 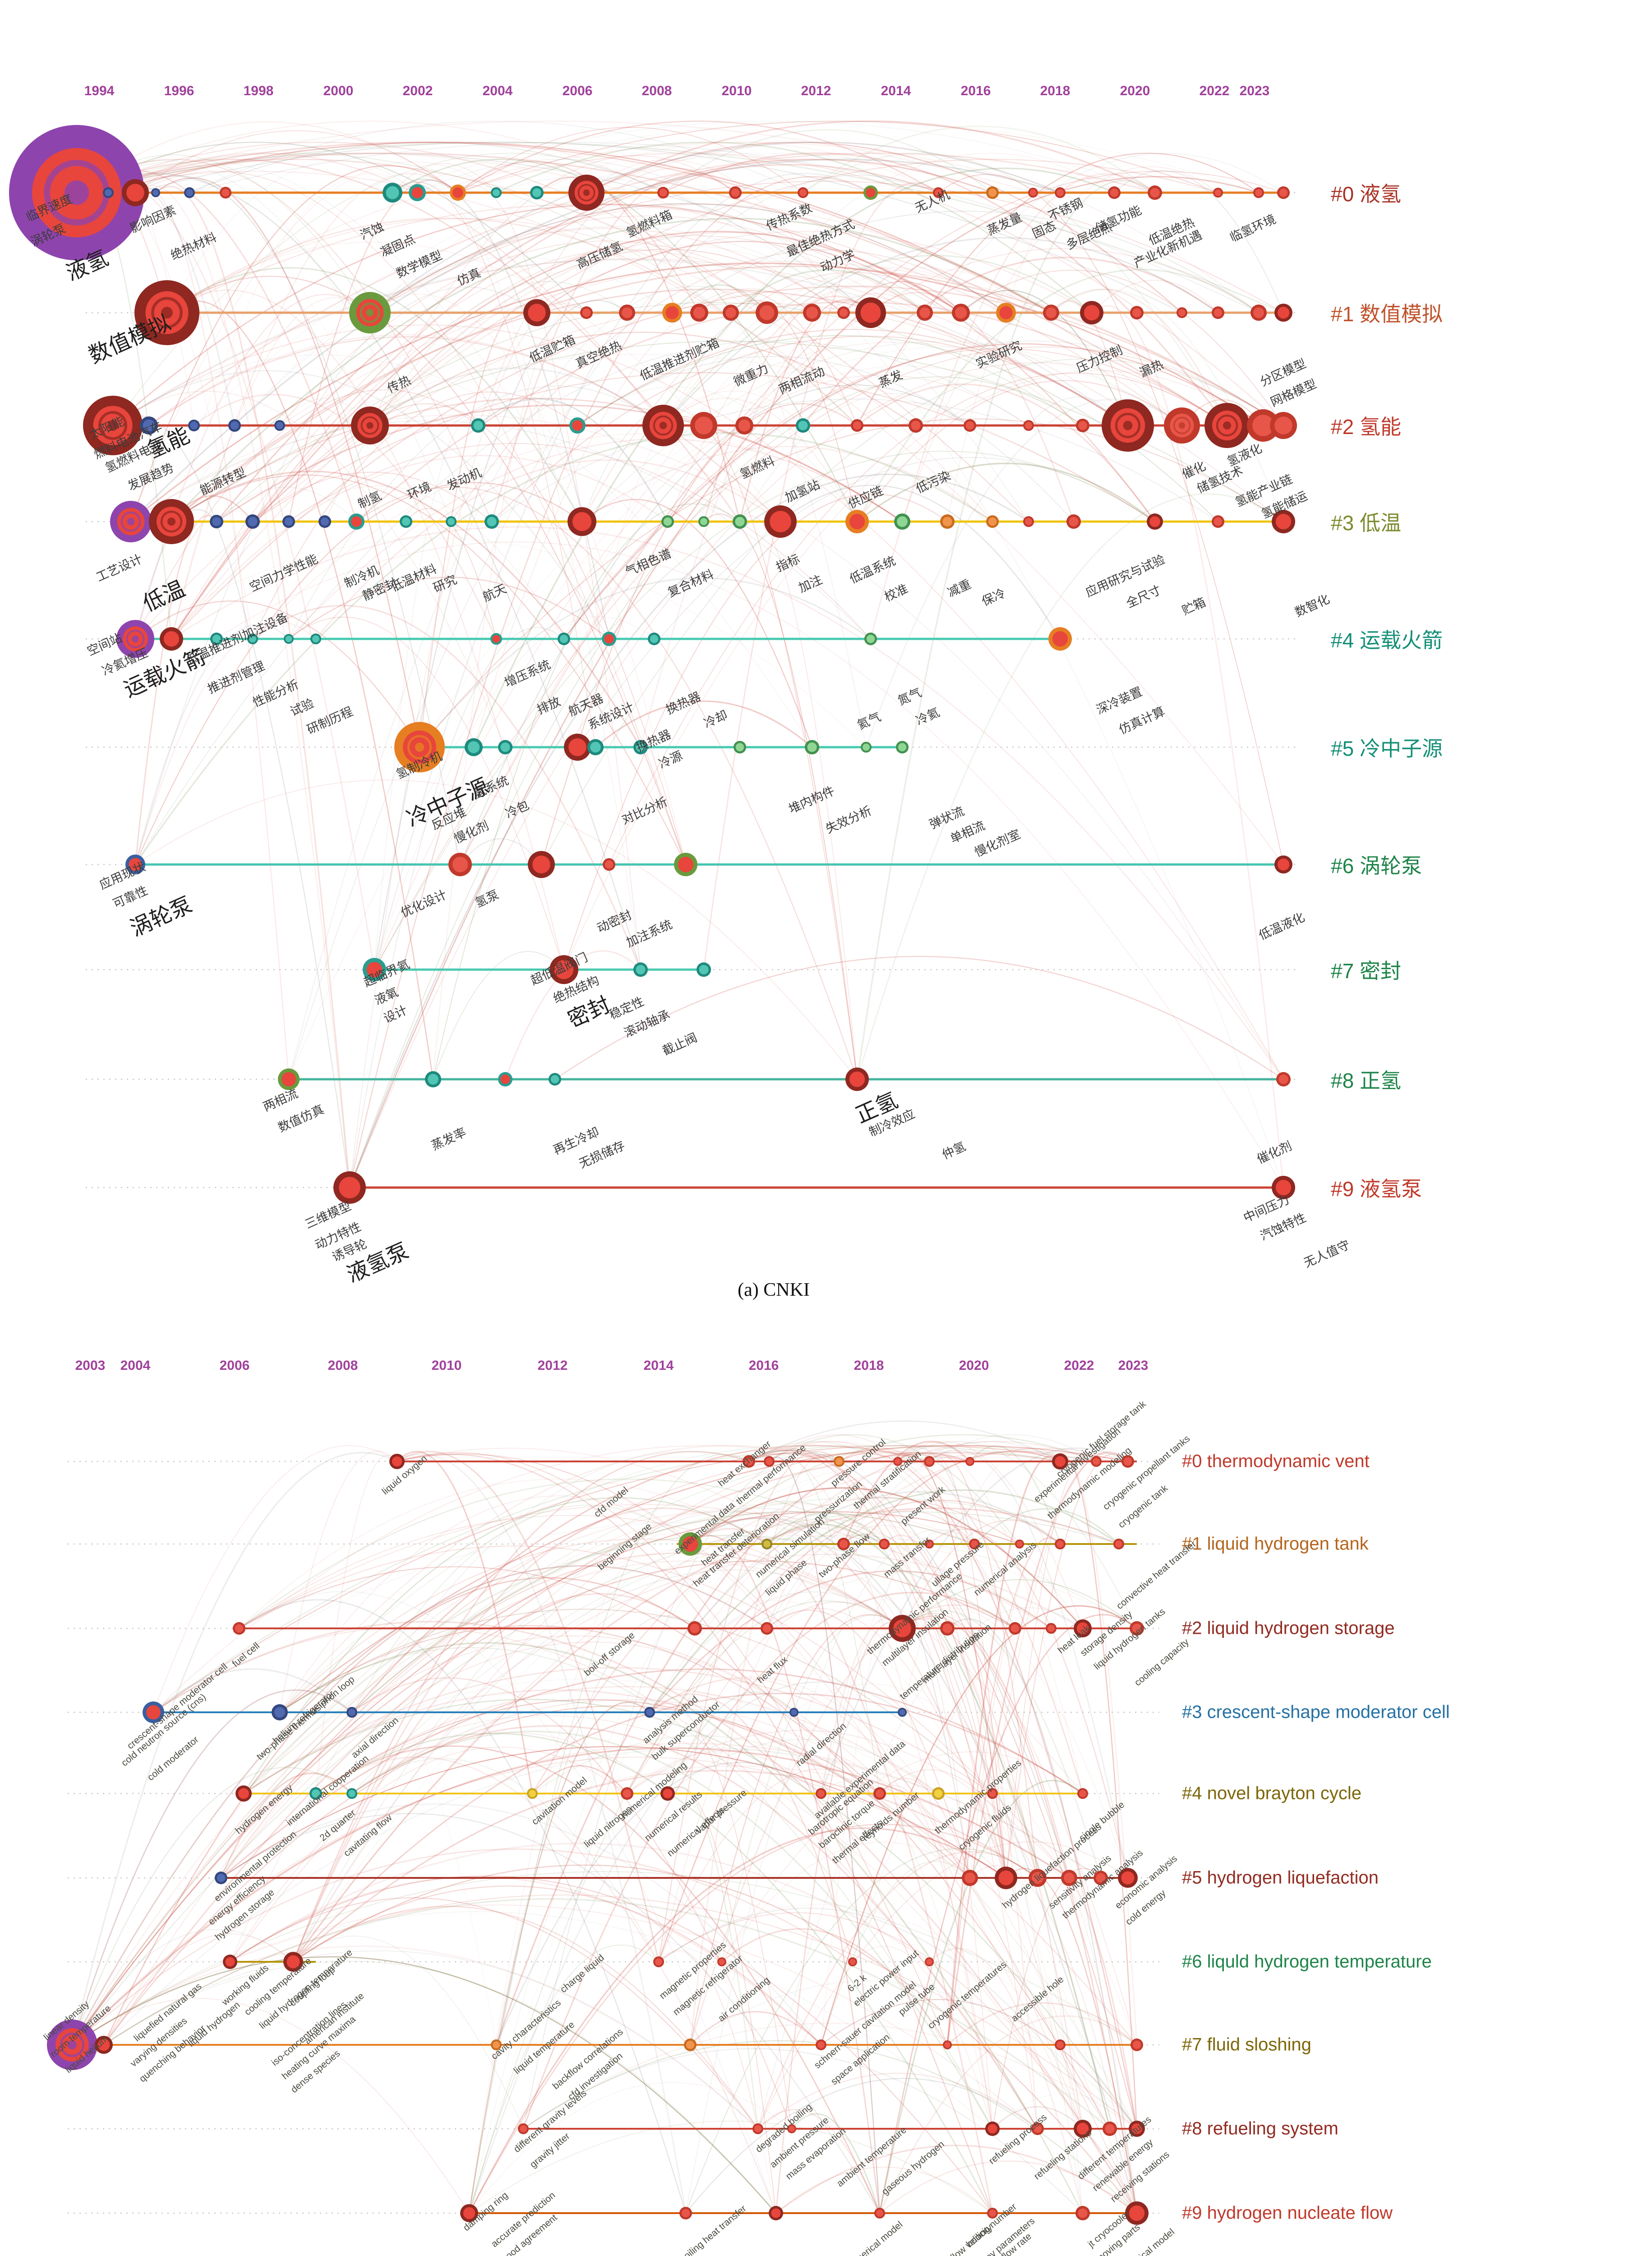 What do you see at coordinates (446, 1365) in the screenshot?
I see `year-label-2010: 2010` at bounding box center [446, 1365].